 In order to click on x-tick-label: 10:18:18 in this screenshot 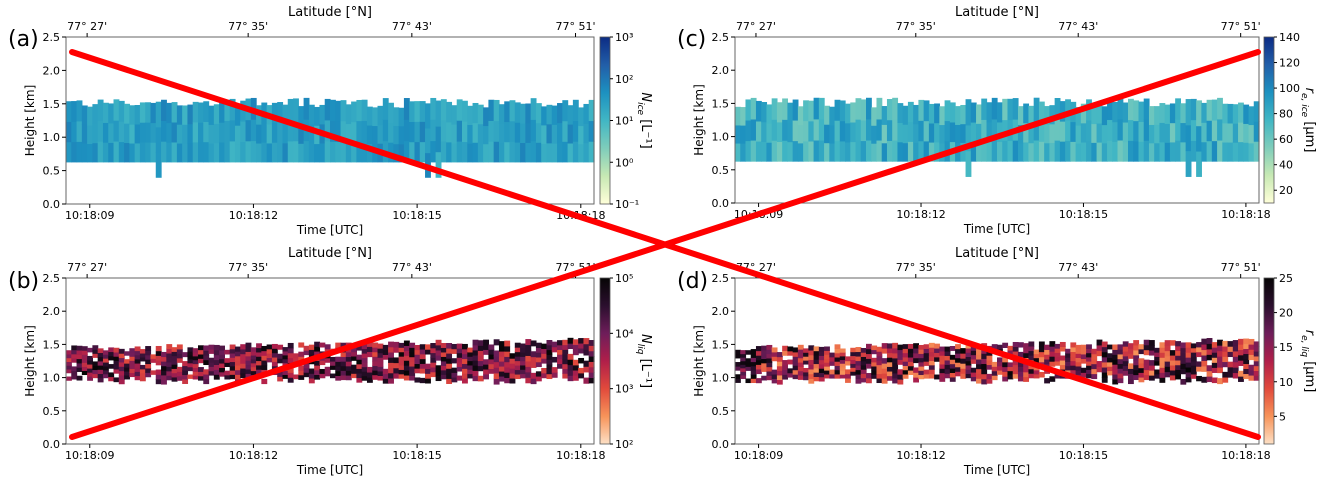, I will do `click(1245, 455)`.